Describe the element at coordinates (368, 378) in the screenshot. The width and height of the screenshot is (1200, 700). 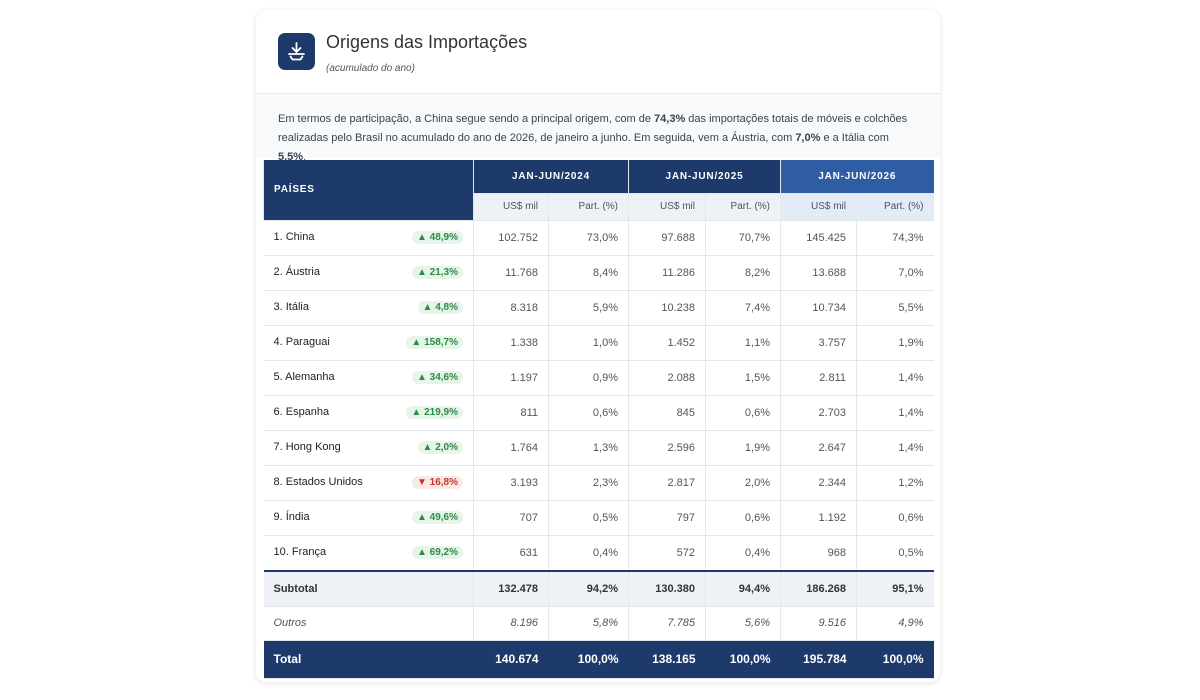
I see `country-cell: ▲ 34,6% 5. Alemanha` at that location.